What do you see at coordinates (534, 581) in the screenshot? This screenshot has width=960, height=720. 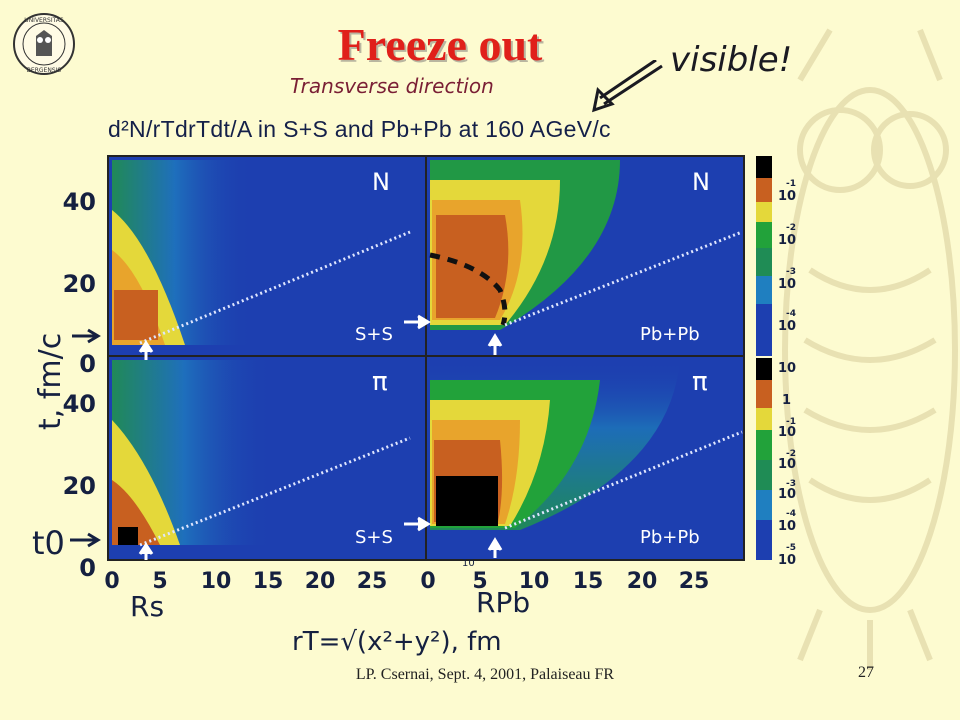 I see `x-tick-right-10: 10` at bounding box center [534, 581].